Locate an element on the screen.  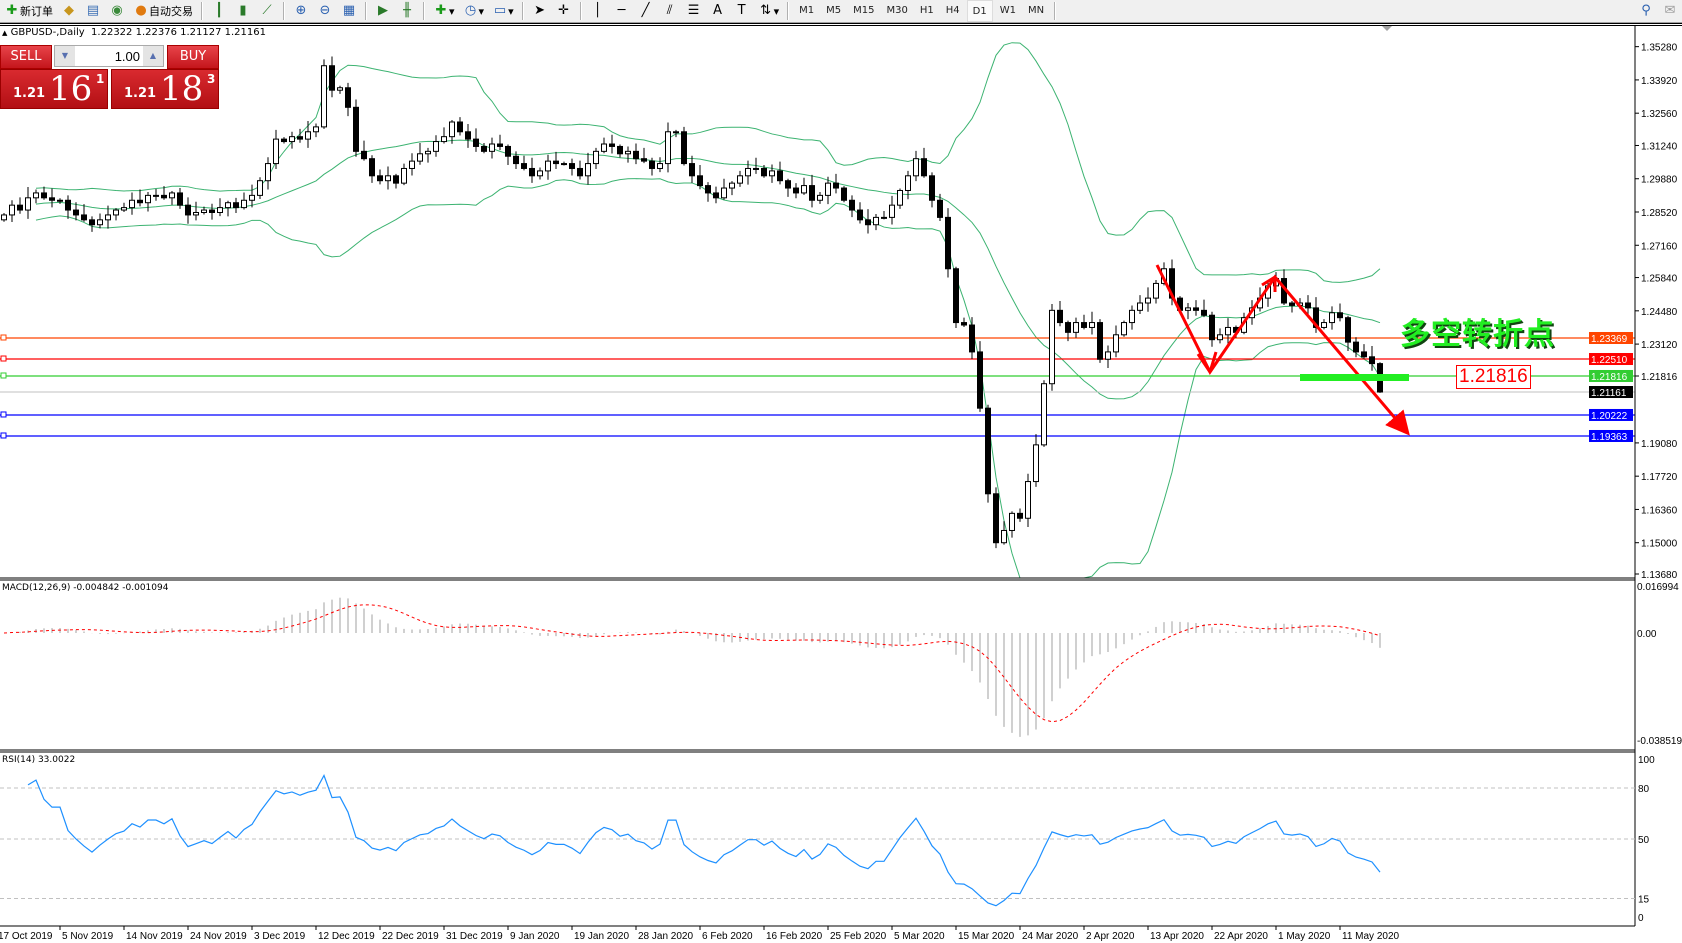
timeframe-h1: H1 is located at coordinates (926, 10).